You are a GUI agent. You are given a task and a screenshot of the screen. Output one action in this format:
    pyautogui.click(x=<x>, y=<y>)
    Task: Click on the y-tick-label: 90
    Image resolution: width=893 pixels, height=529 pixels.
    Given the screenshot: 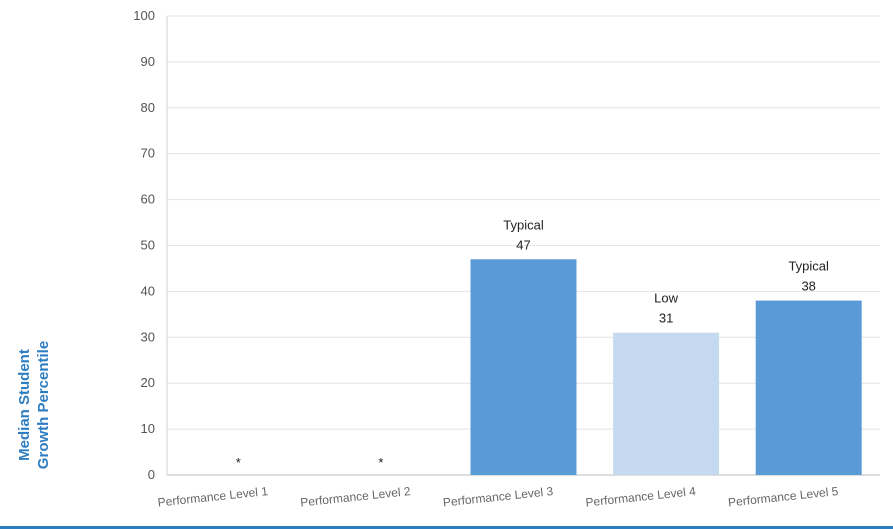 What is the action you would take?
    pyautogui.click(x=148, y=61)
    